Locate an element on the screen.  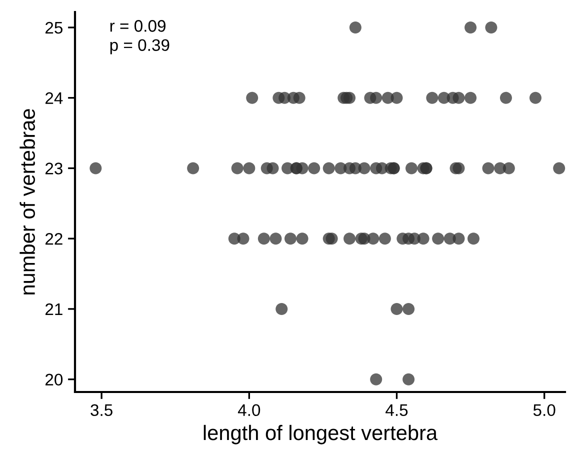
x-tick-label: 4.0 is located at coordinates (249, 410).